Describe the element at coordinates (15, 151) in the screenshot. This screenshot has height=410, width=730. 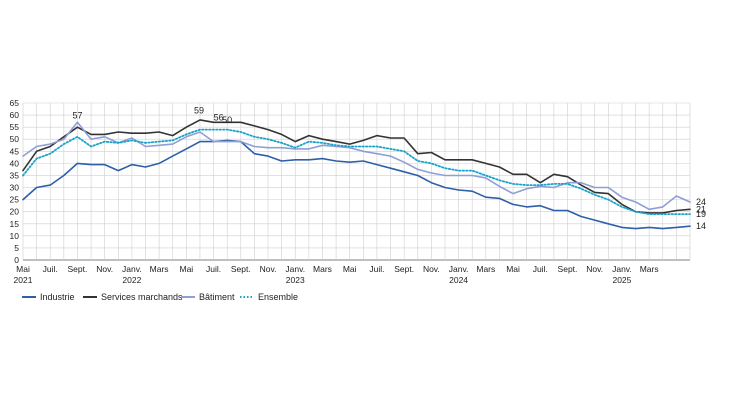
I see `y-tick-label: 45` at that location.